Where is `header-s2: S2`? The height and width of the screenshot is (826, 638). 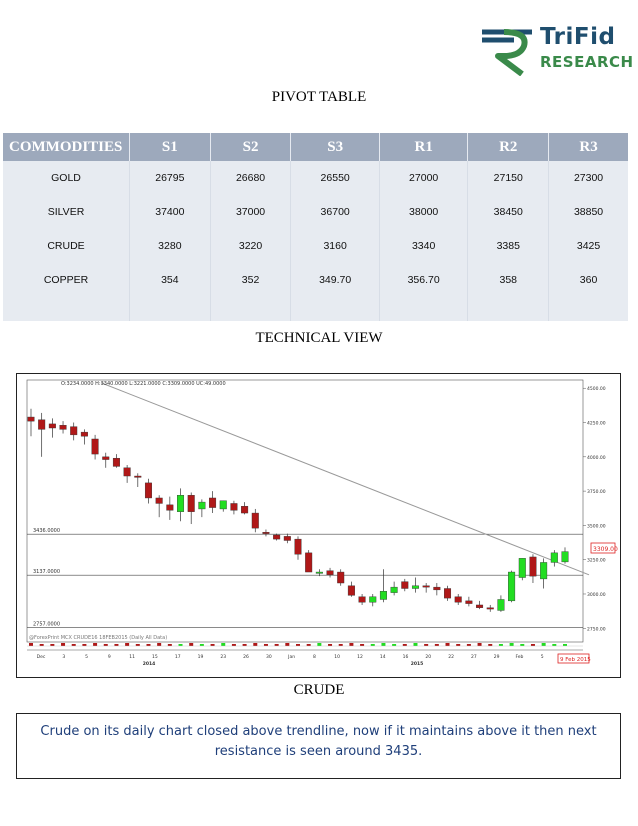
header-s2: S2 is located at coordinates (251, 147).